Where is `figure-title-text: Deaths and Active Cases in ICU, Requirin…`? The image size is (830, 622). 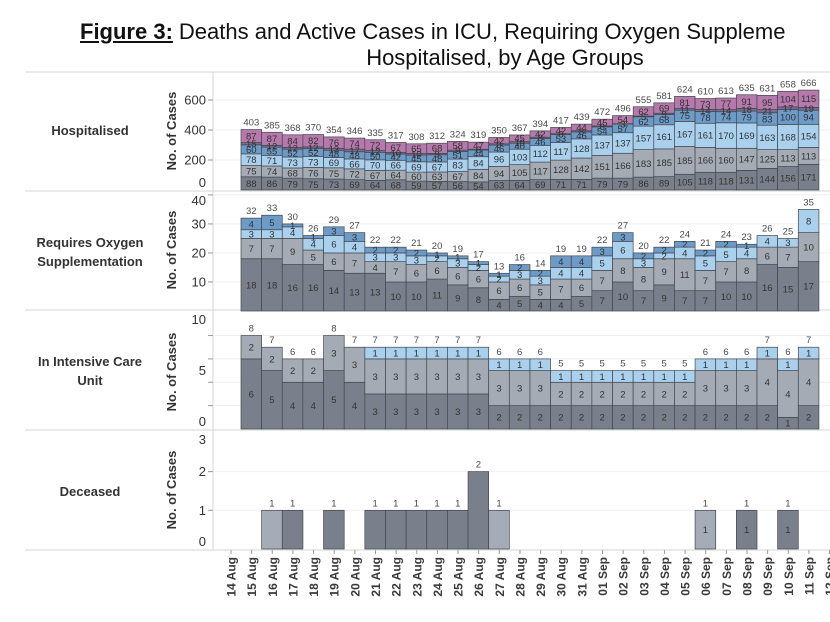 figure-title-text: Deaths and Active Cases in ICU, Requirin… is located at coordinates (482, 31).